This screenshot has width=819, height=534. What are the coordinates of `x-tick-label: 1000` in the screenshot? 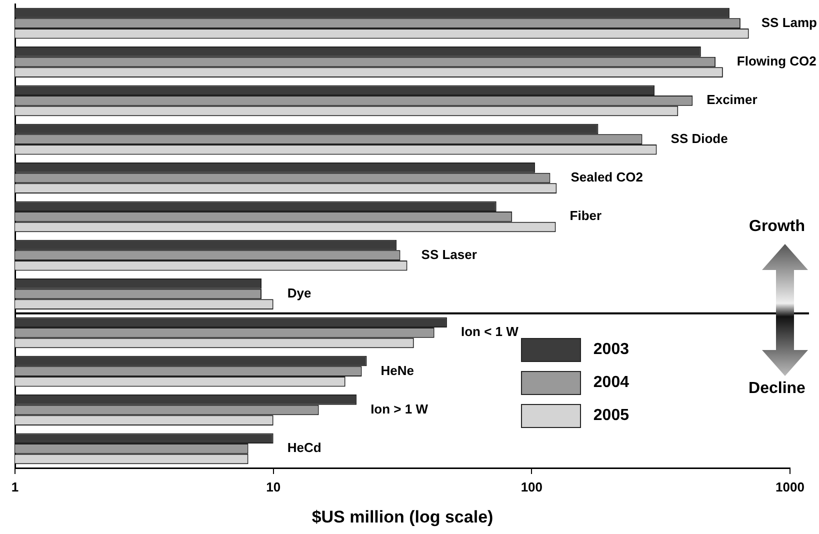 It's located at (790, 486).